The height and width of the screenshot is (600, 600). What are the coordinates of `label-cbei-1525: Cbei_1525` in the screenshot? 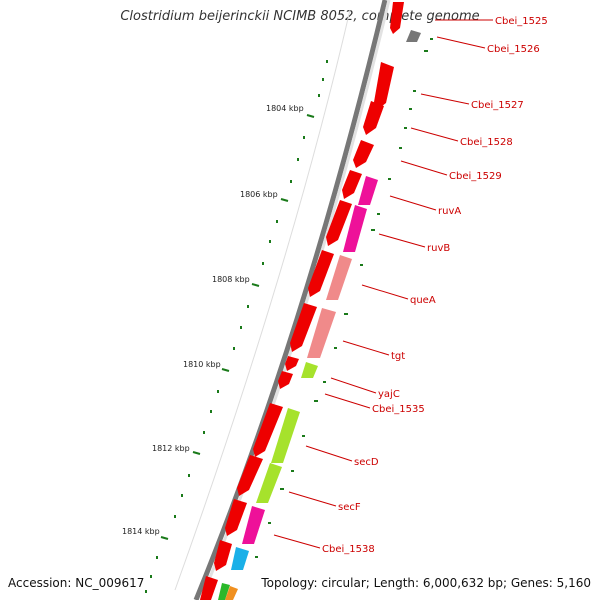 It's located at (521, 21).